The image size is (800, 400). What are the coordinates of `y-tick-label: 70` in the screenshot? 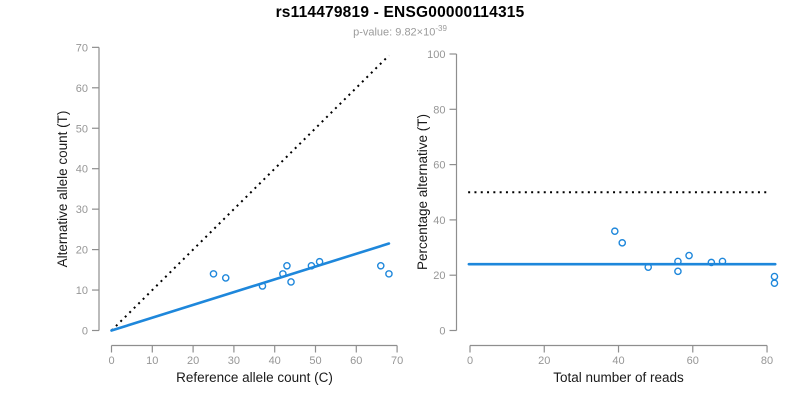 It's located at (82, 48).